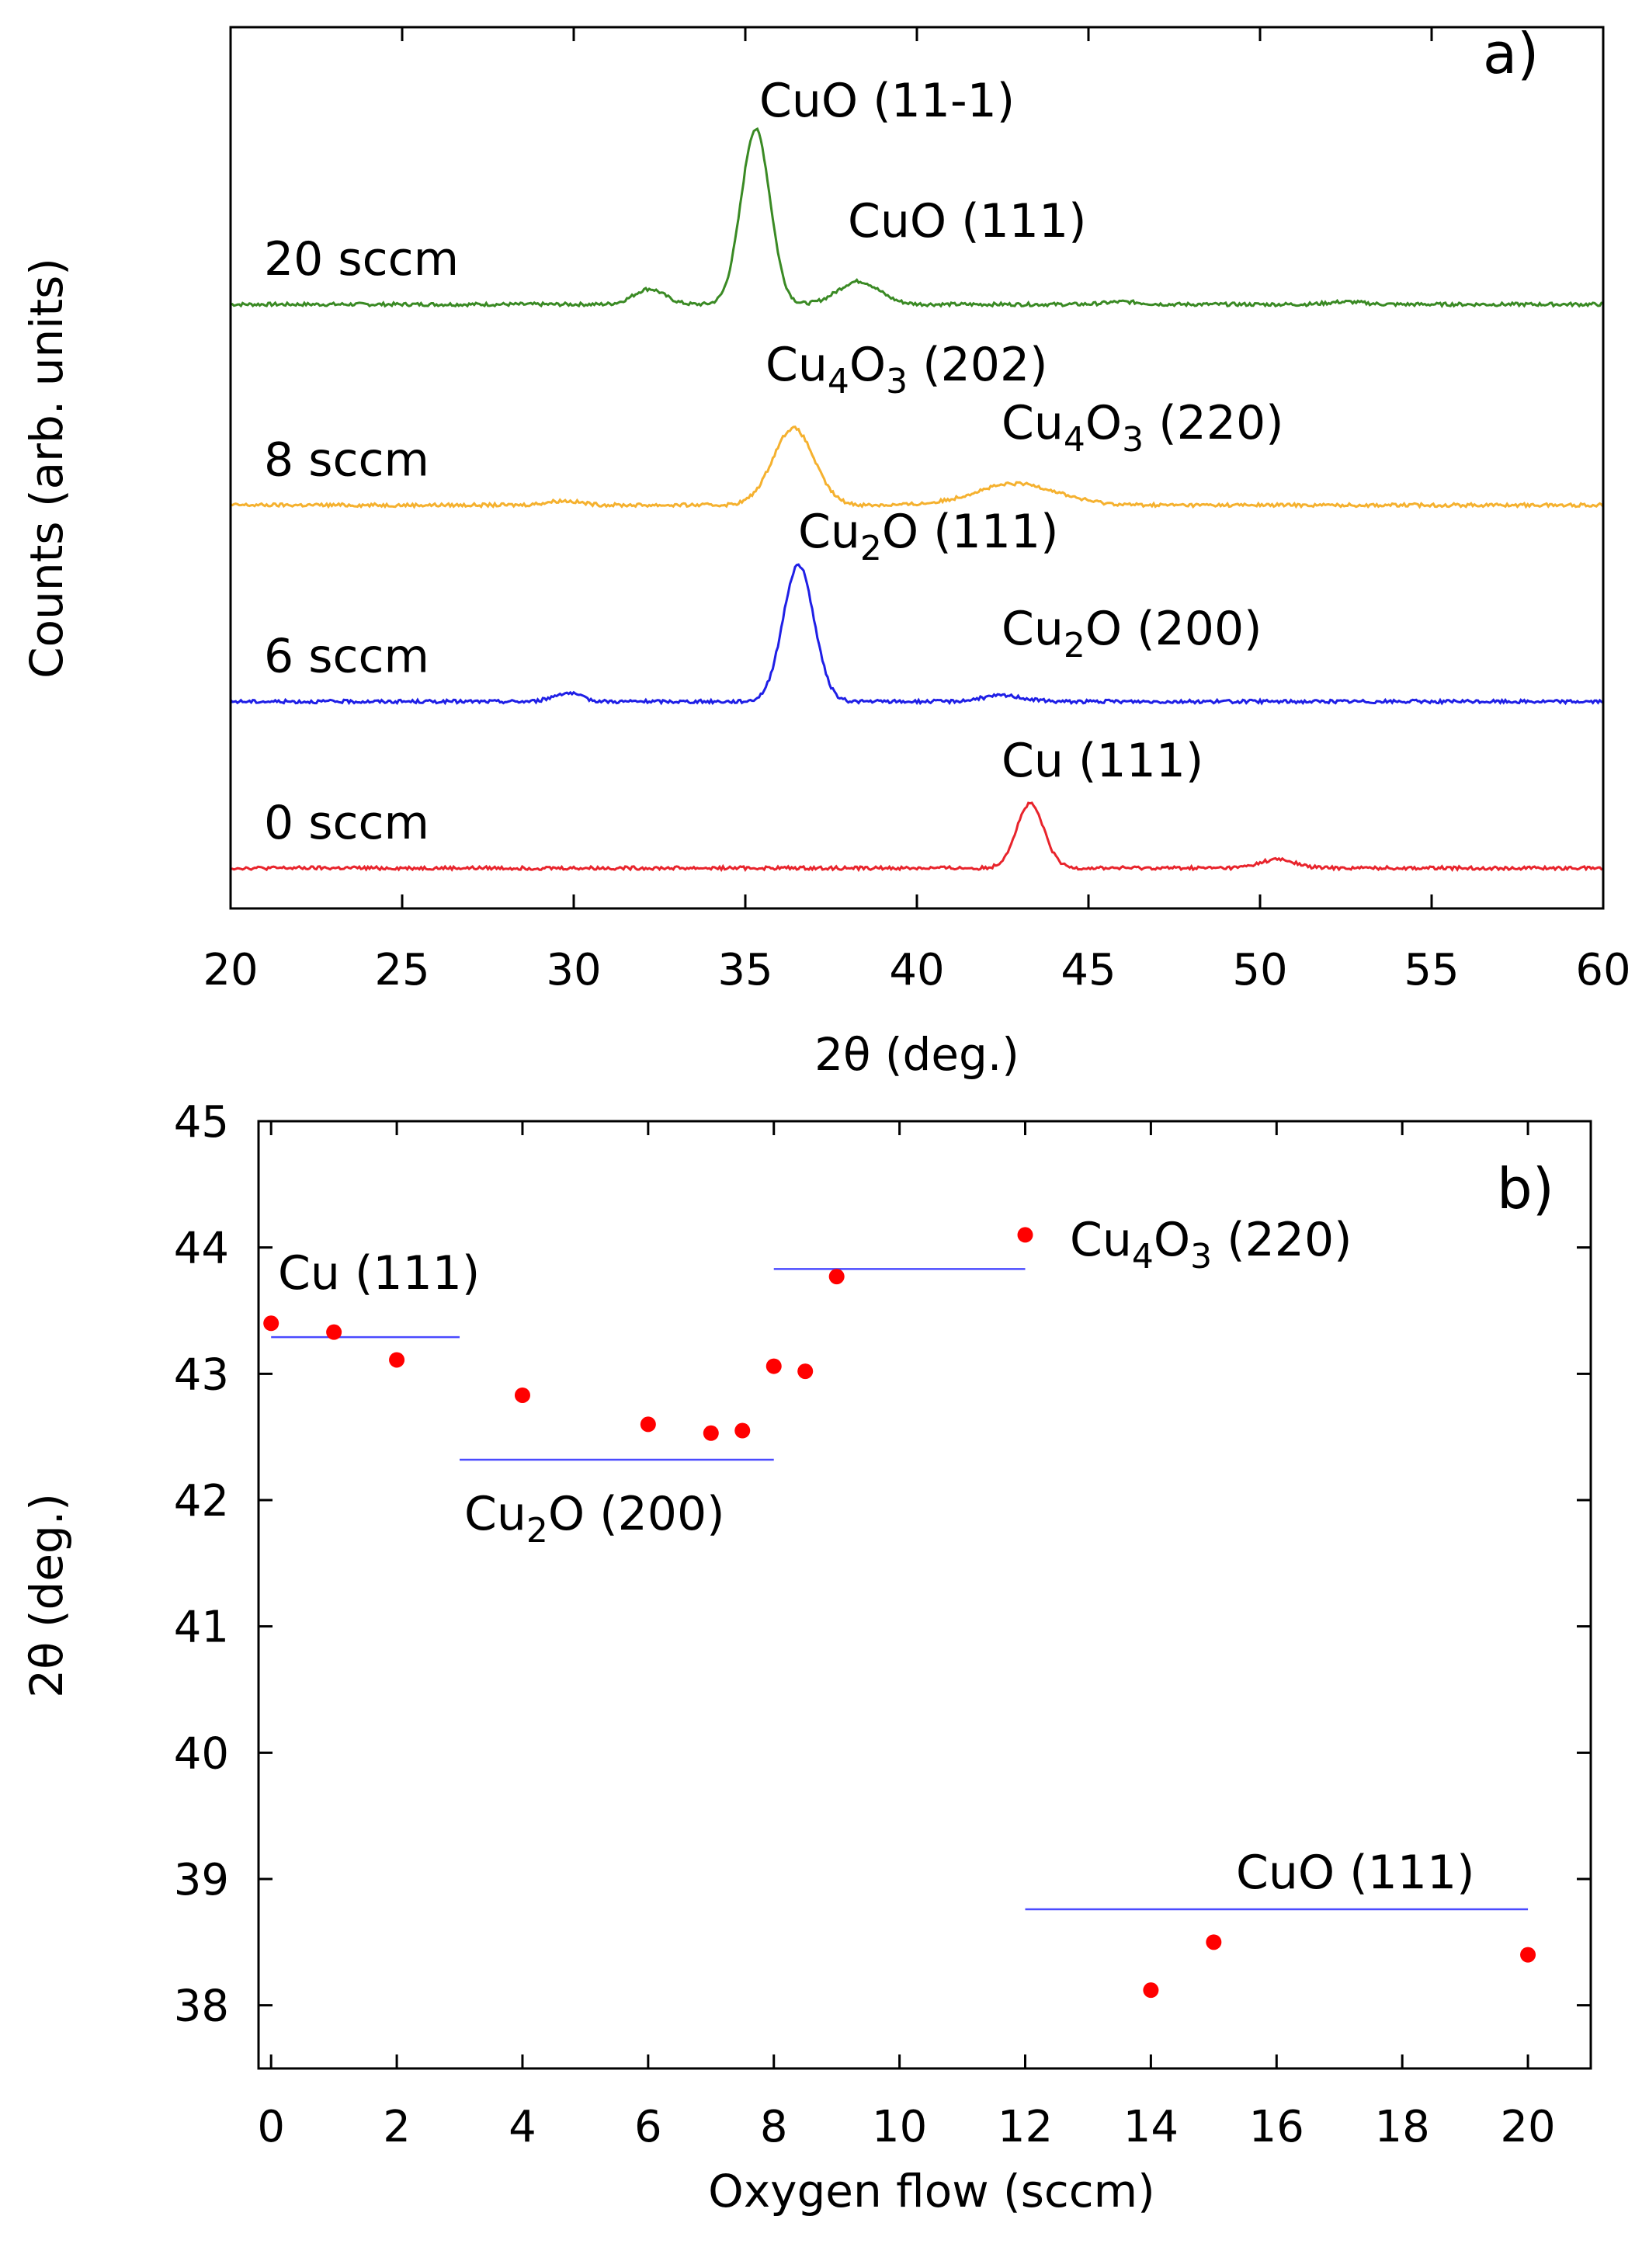  I want to click on series-0-sccm-line, so click(917, 837).